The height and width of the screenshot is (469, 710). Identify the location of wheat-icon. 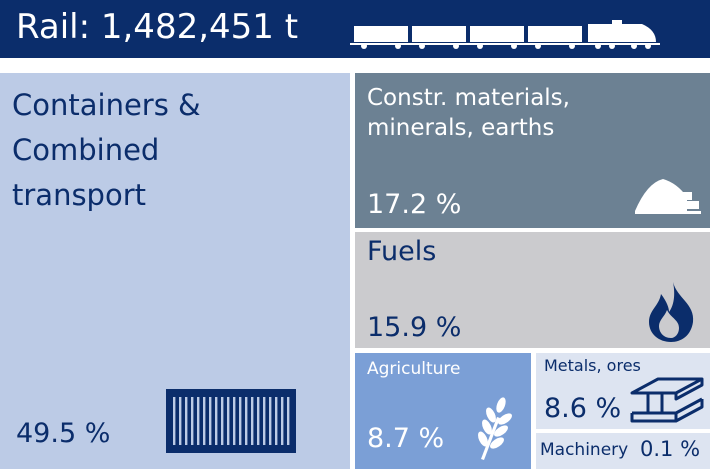
(495, 428).